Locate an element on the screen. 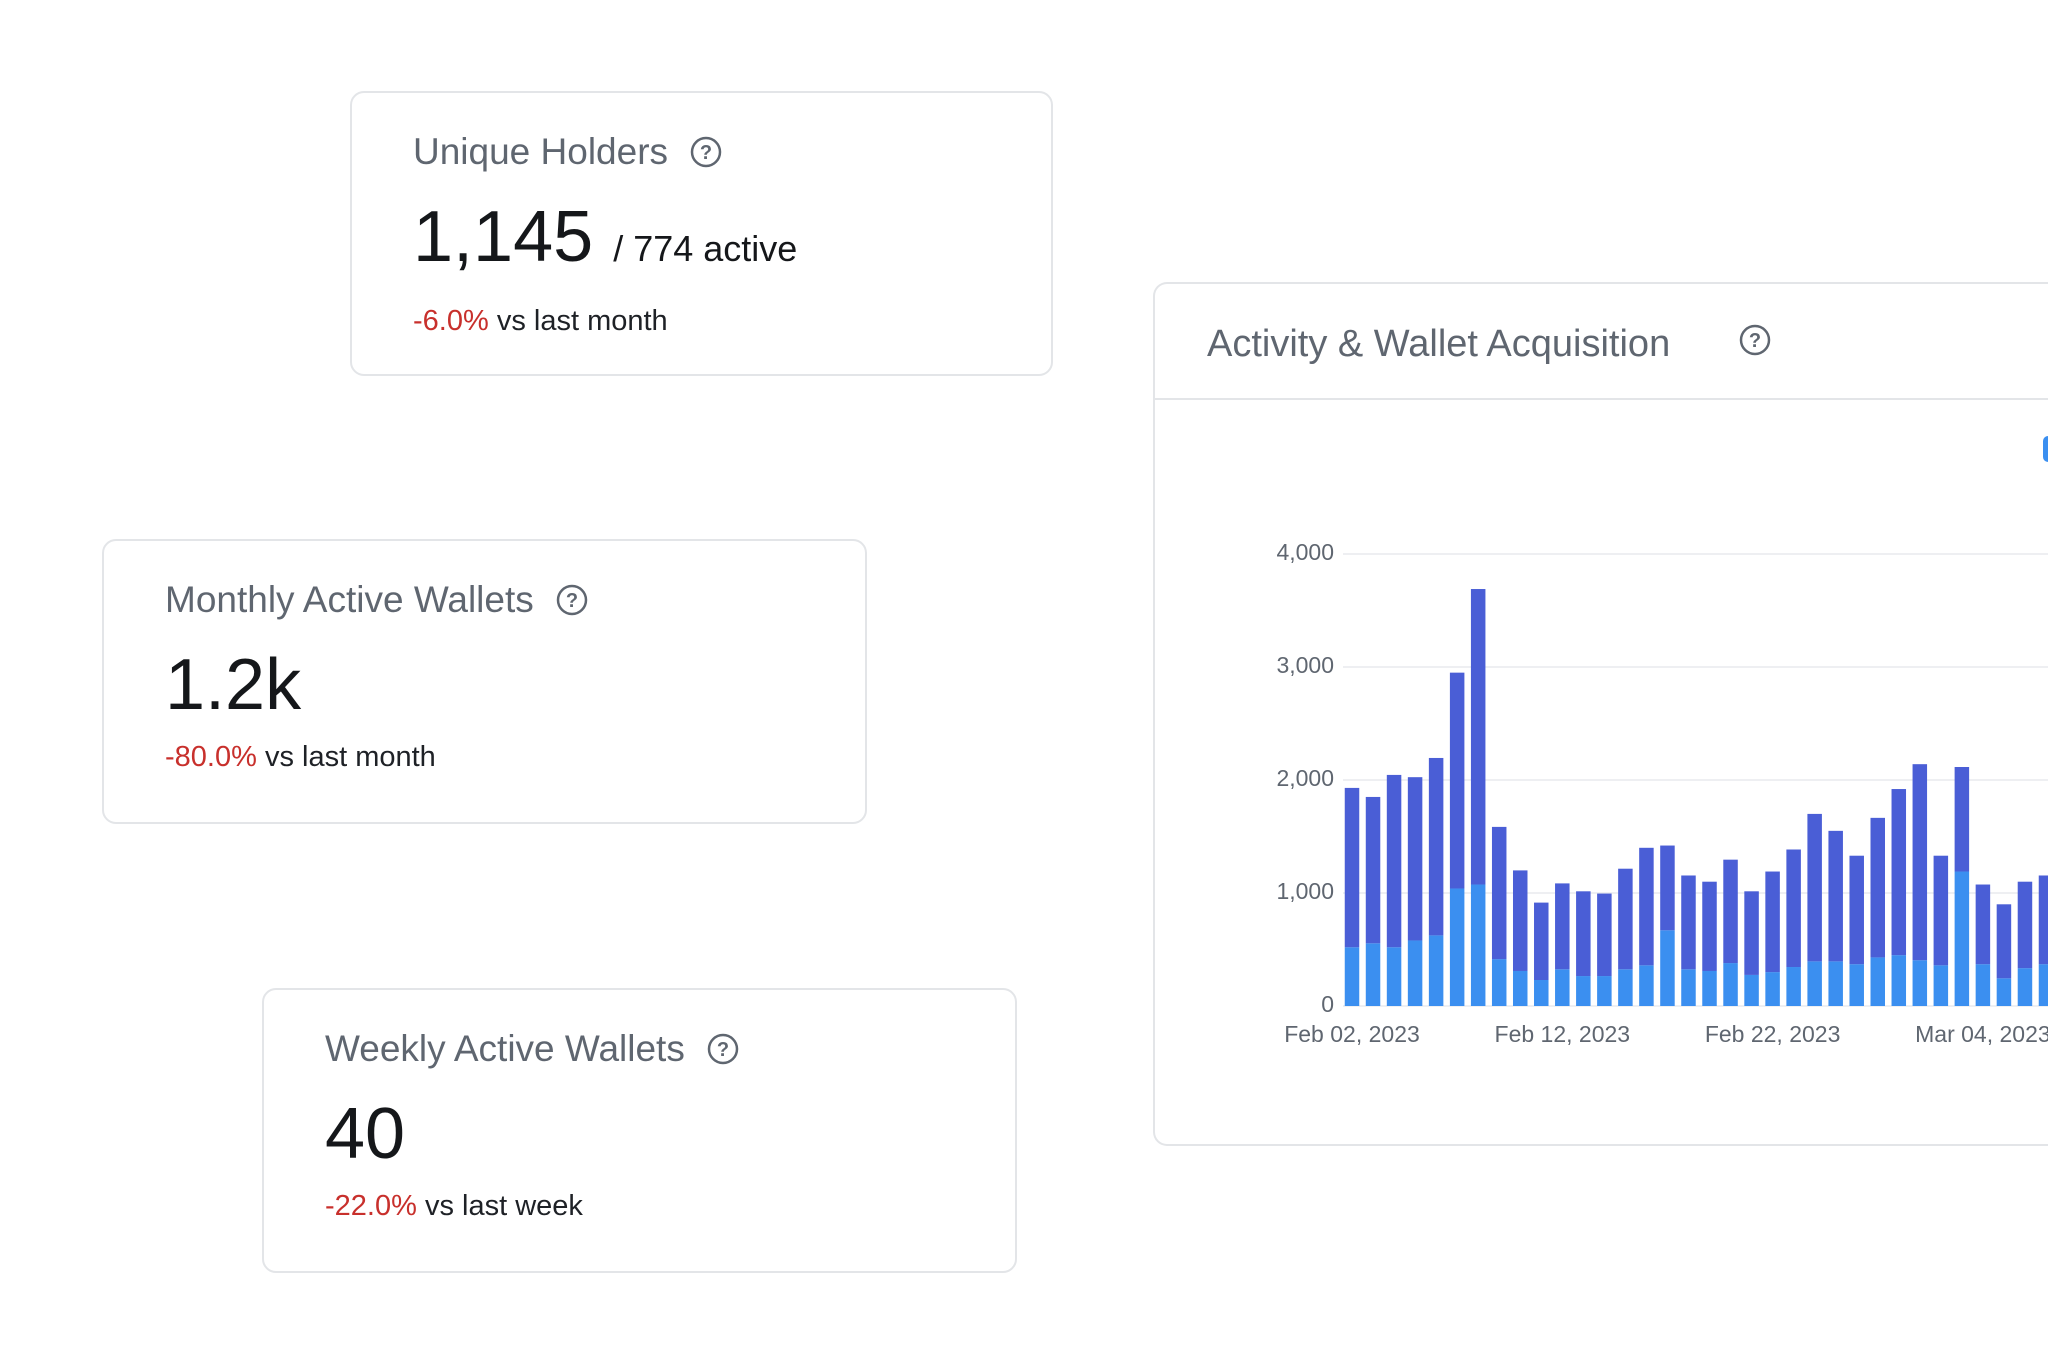 This screenshot has width=2048, height=1361. card-change-row: -80.0% vs last month is located at coordinates (515, 757).